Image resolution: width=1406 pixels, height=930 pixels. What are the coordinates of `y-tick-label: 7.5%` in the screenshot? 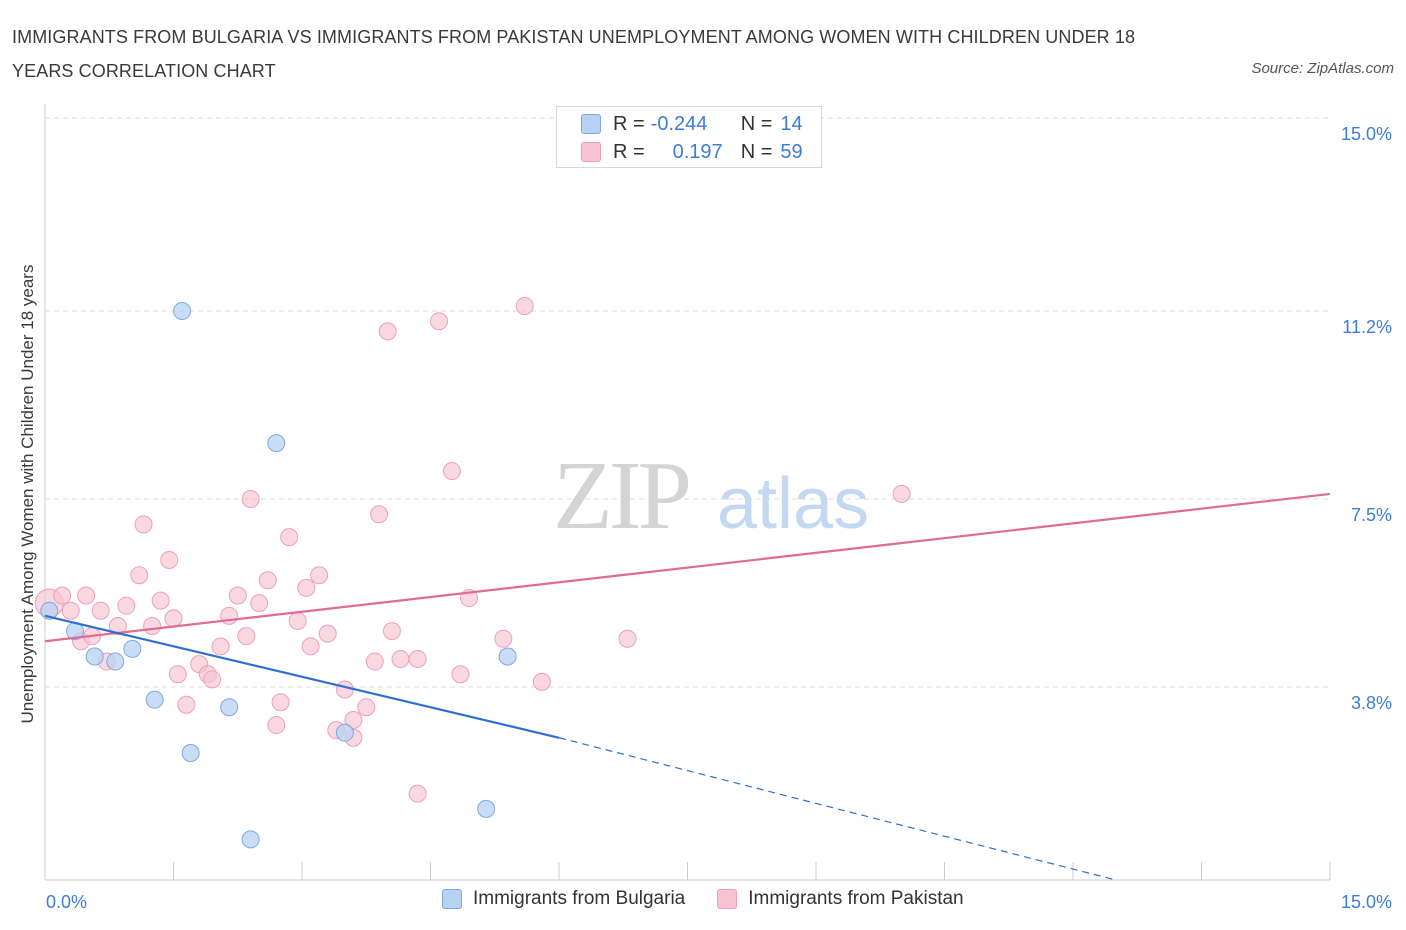 It's located at (1371, 515).